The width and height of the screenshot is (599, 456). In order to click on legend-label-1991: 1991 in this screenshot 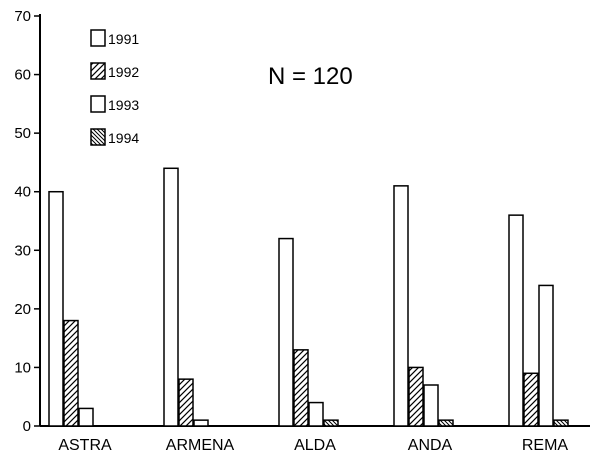, I will do `click(123, 39)`.